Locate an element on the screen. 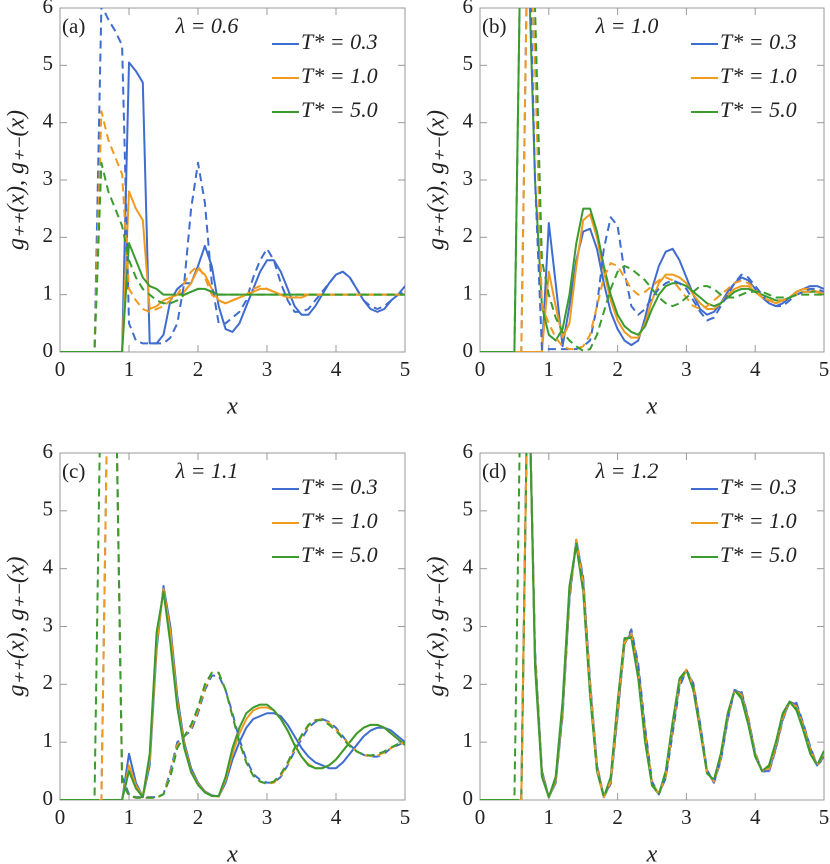 Image resolution: width=830 pixels, height=864 pixels. panel-label: (d) is located at coordinates (494, 471).